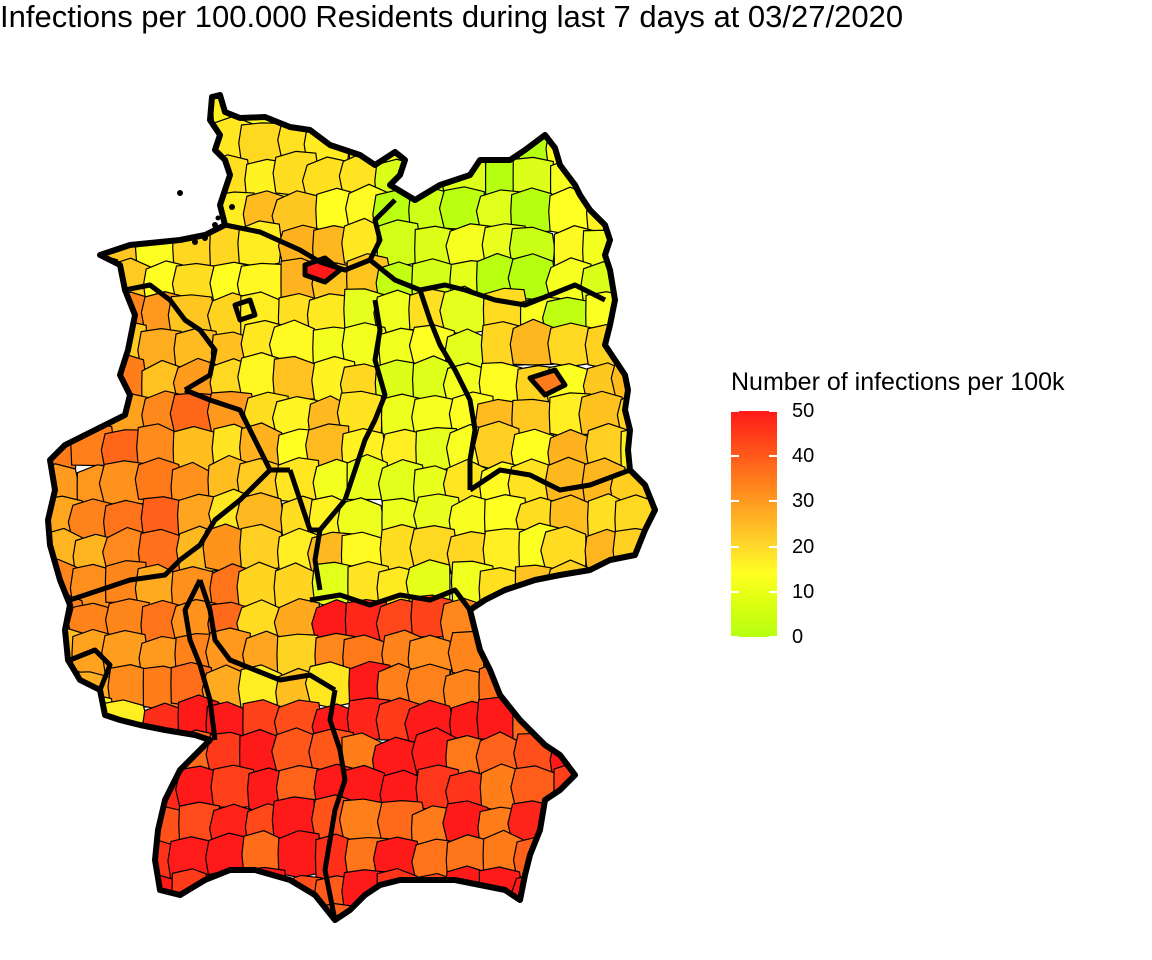  What do you see at coordinates (803, 411) in the screenshot?
I see `legend-tick-label: 50` at bounding box center [803, 411].